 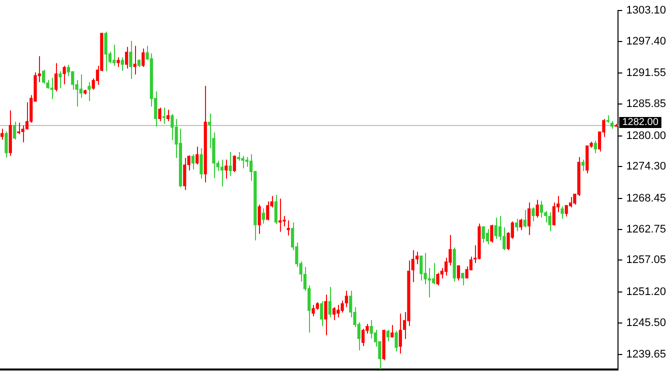 I want to click on y-tick-label: 1291.55, so click(x=646, y=73).